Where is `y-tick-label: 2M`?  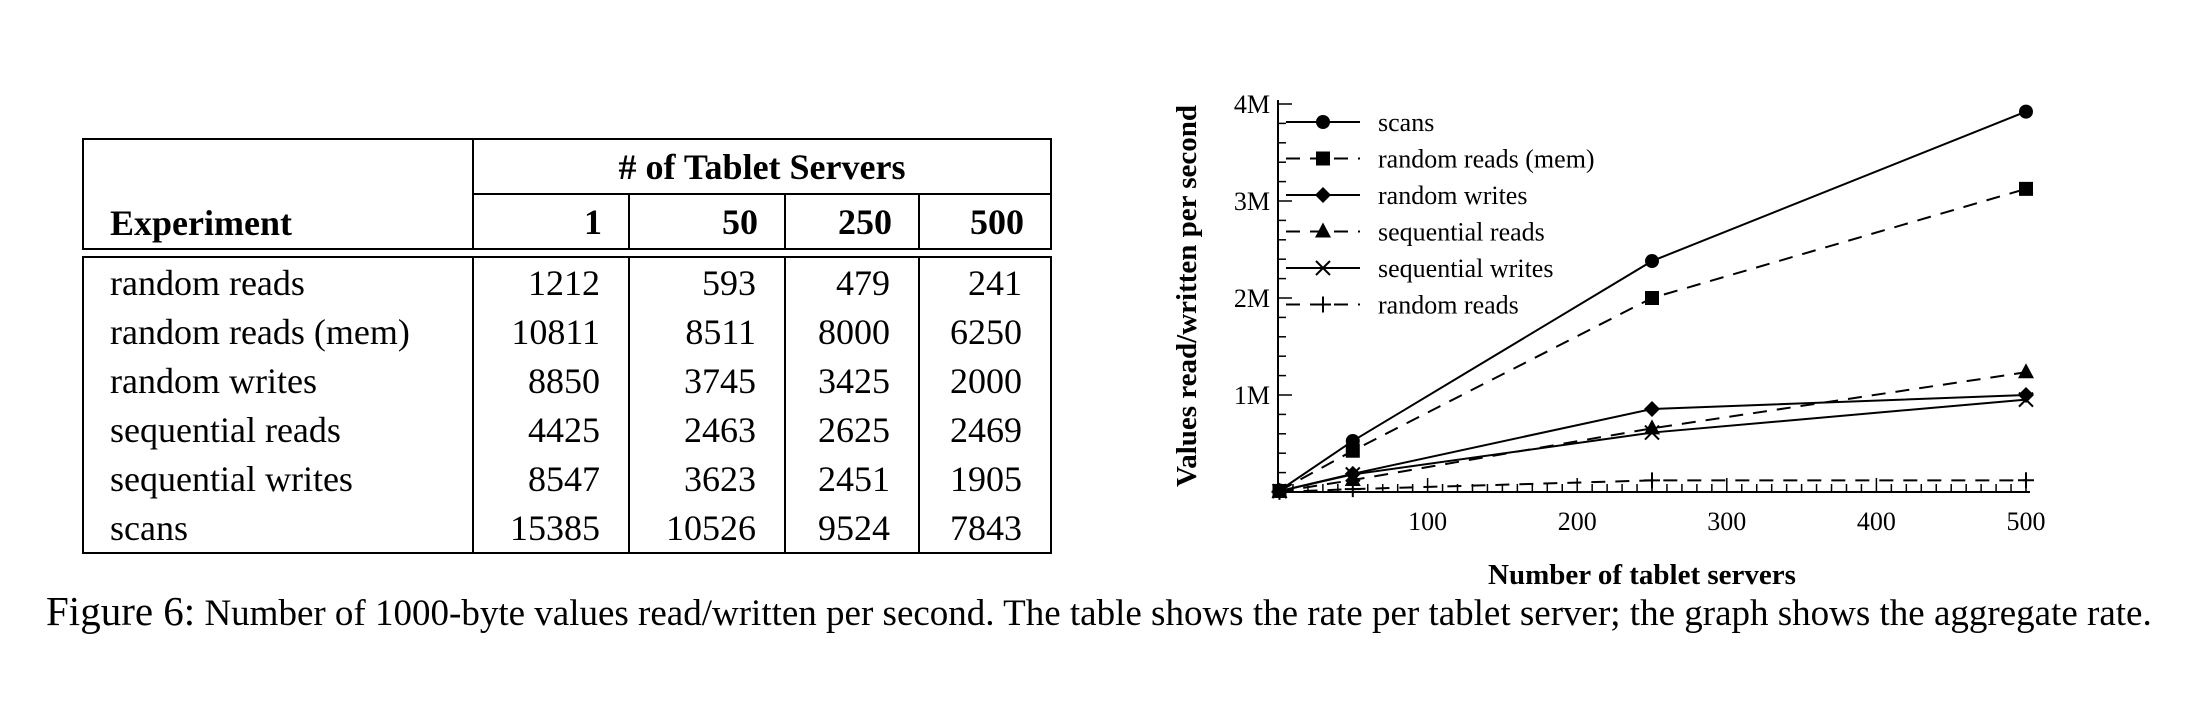 y-tick-label: 2M is located at coordinates (1252, 298).